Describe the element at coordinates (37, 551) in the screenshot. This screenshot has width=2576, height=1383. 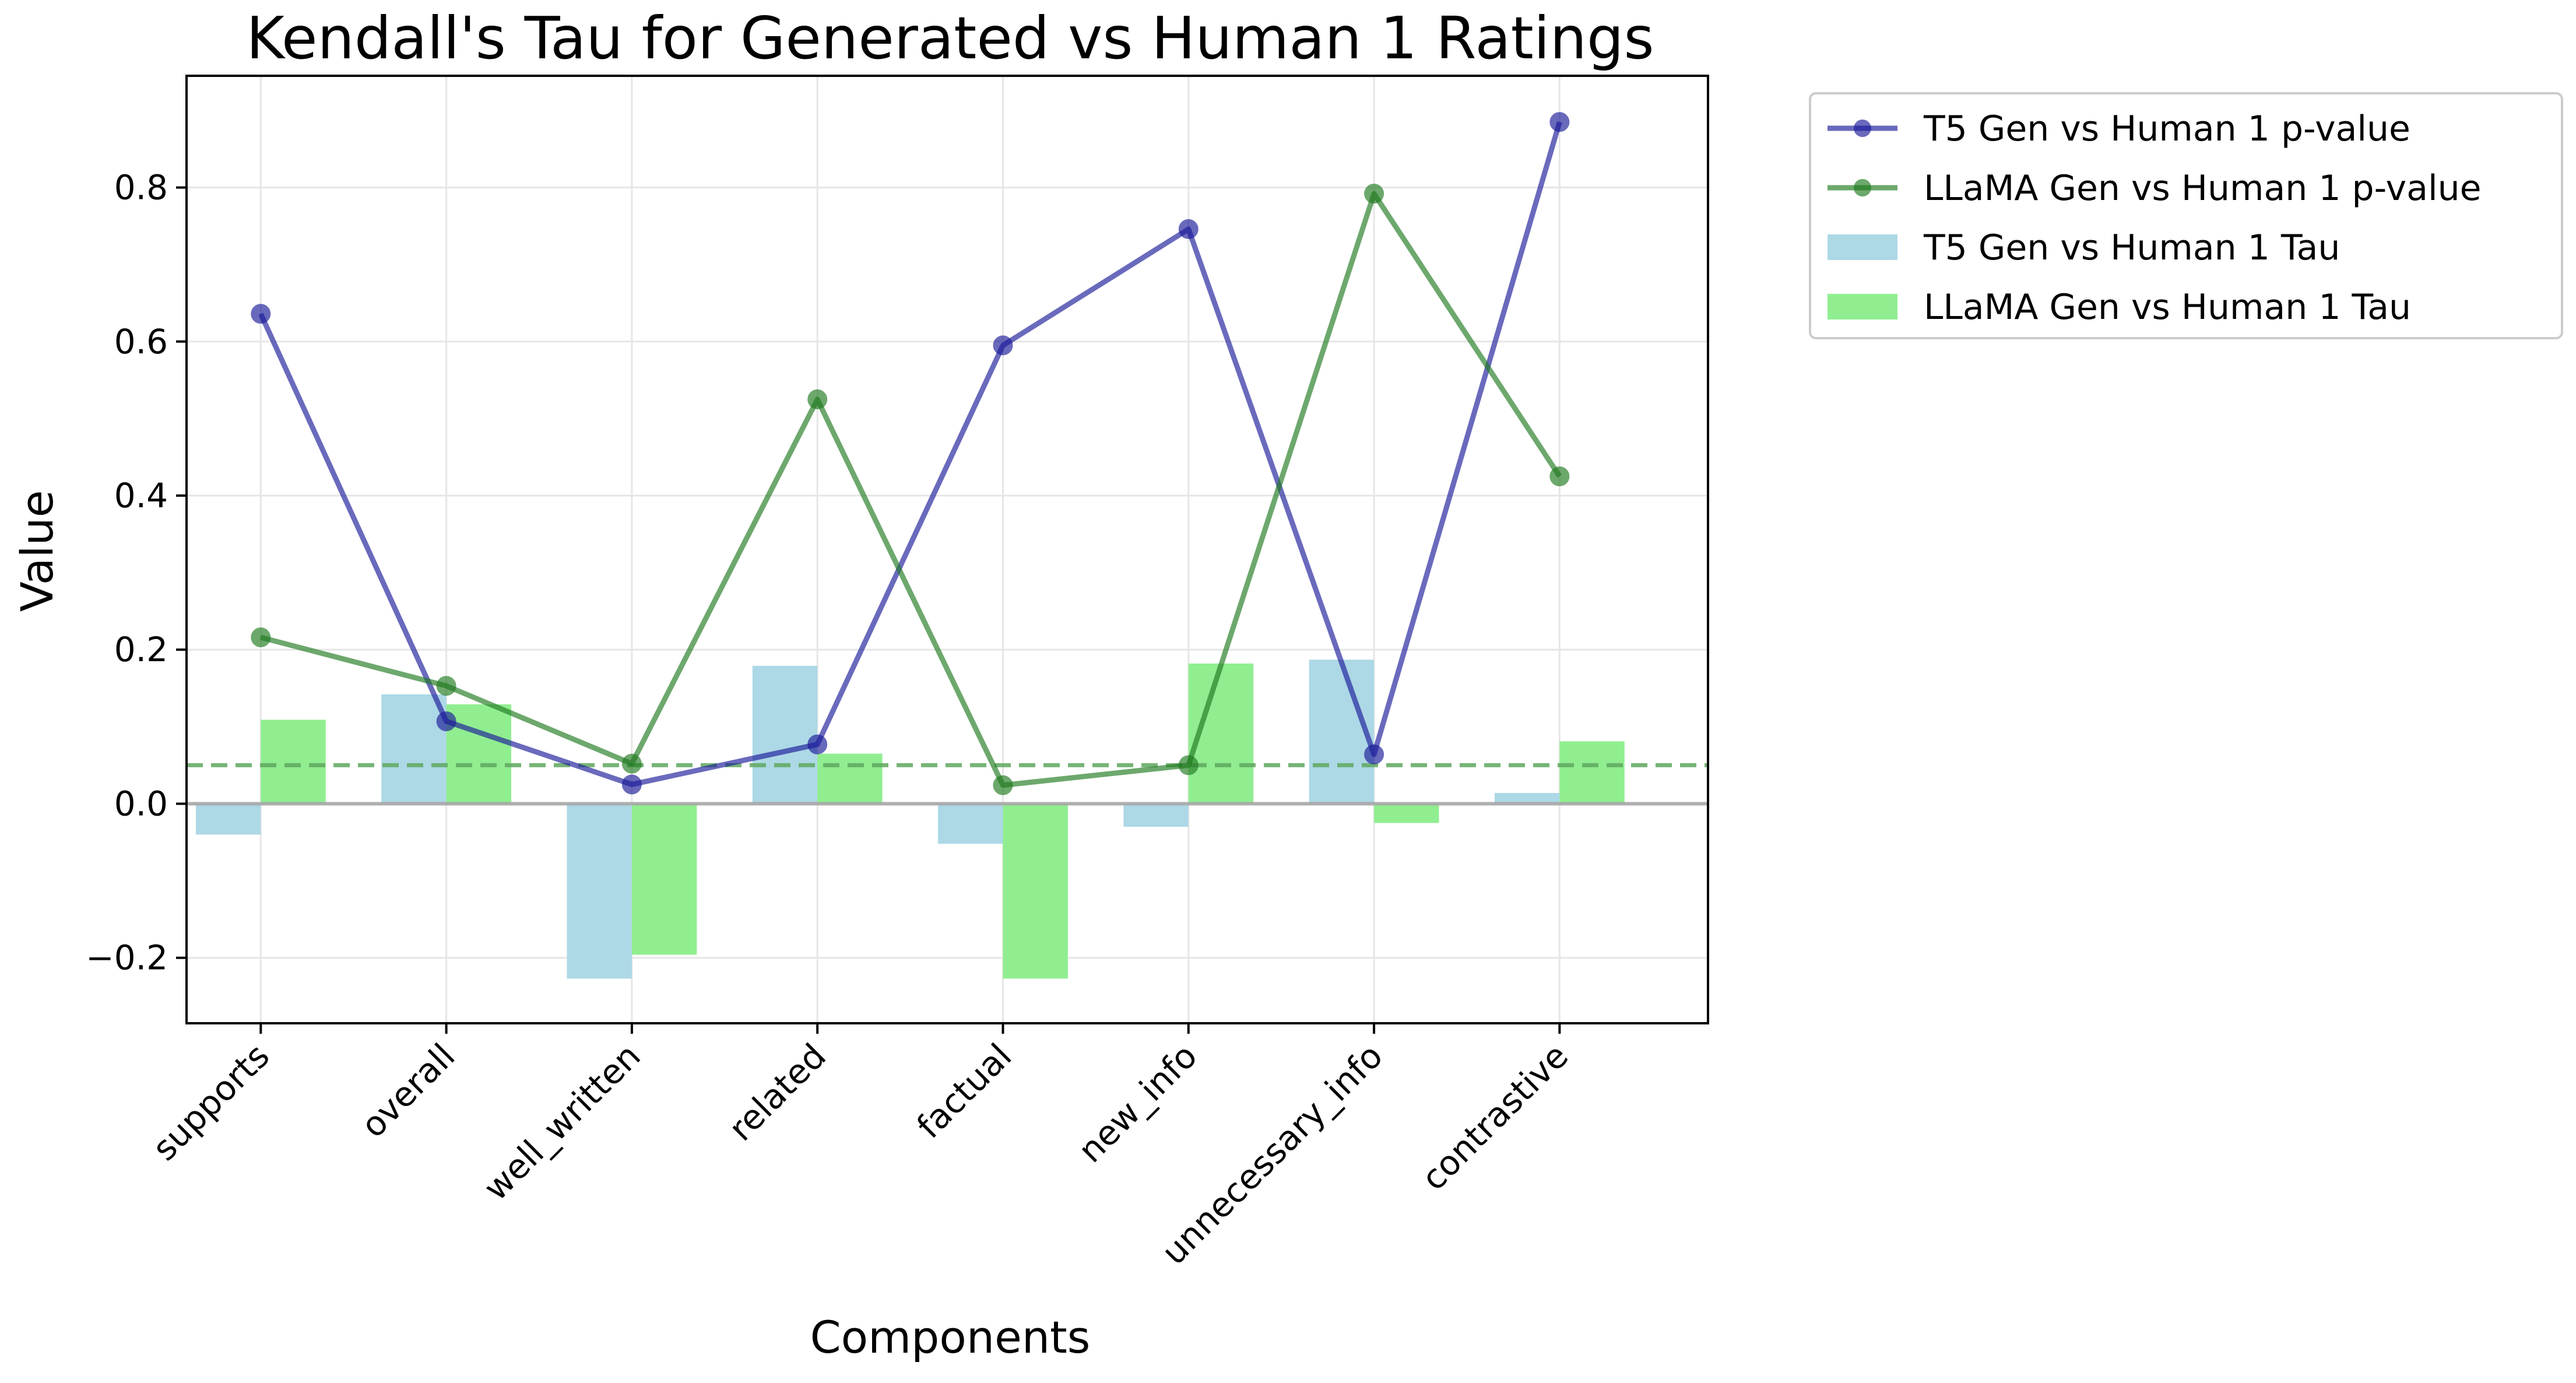
I see `y-axis-title: Value` at that location.